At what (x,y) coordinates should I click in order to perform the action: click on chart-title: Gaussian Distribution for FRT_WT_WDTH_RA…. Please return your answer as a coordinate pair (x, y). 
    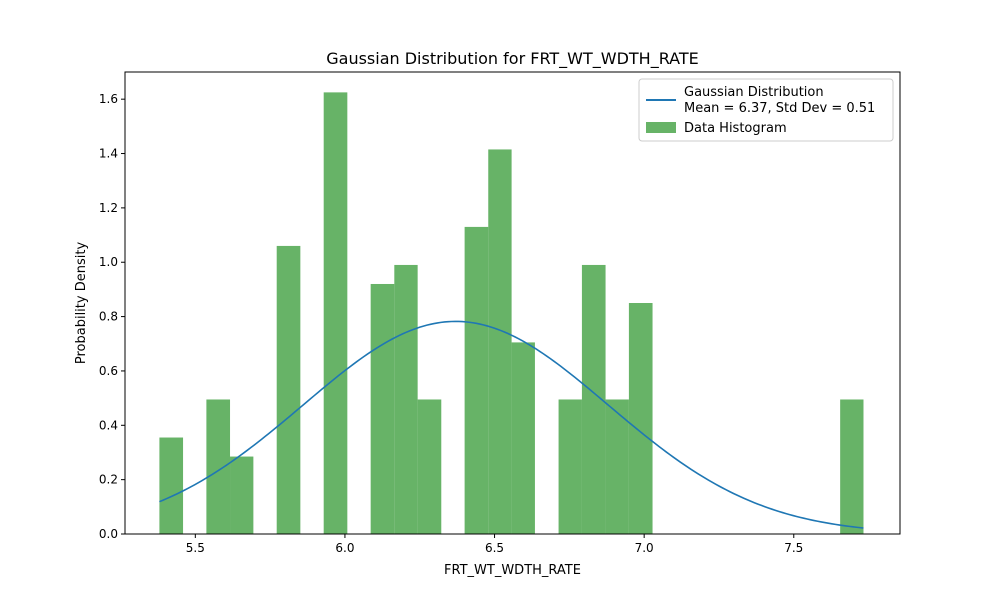
    Looking at the image, I should click on (512, 59).